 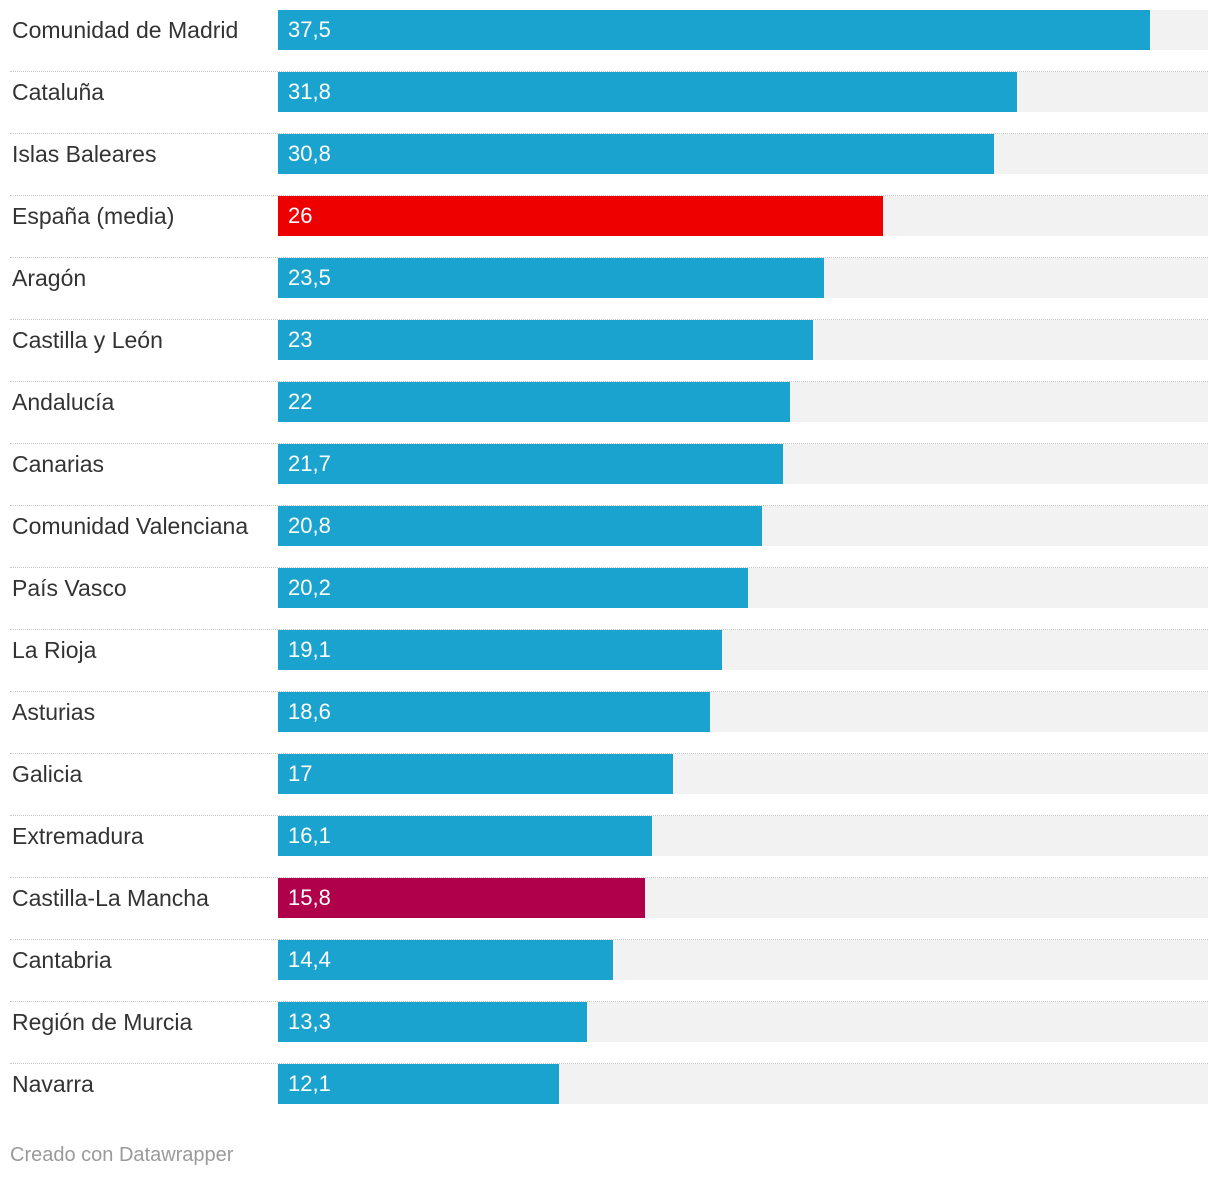 I want to click on bar-category-label: Castilla-La Mancha, so click(x=110, y=898).